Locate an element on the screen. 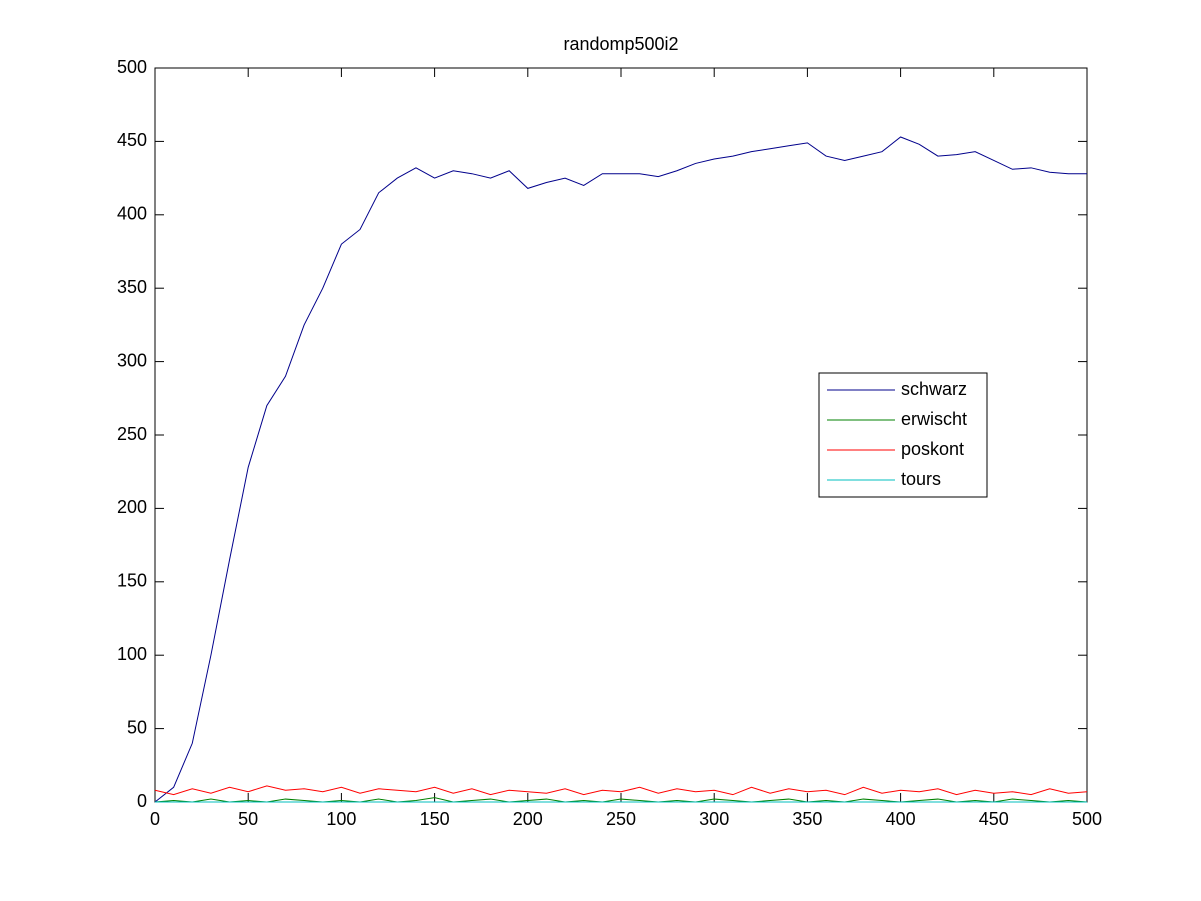 This screenshot has width=1201, height=901. legend-label: erwischt is located at coordinates (934, 419).